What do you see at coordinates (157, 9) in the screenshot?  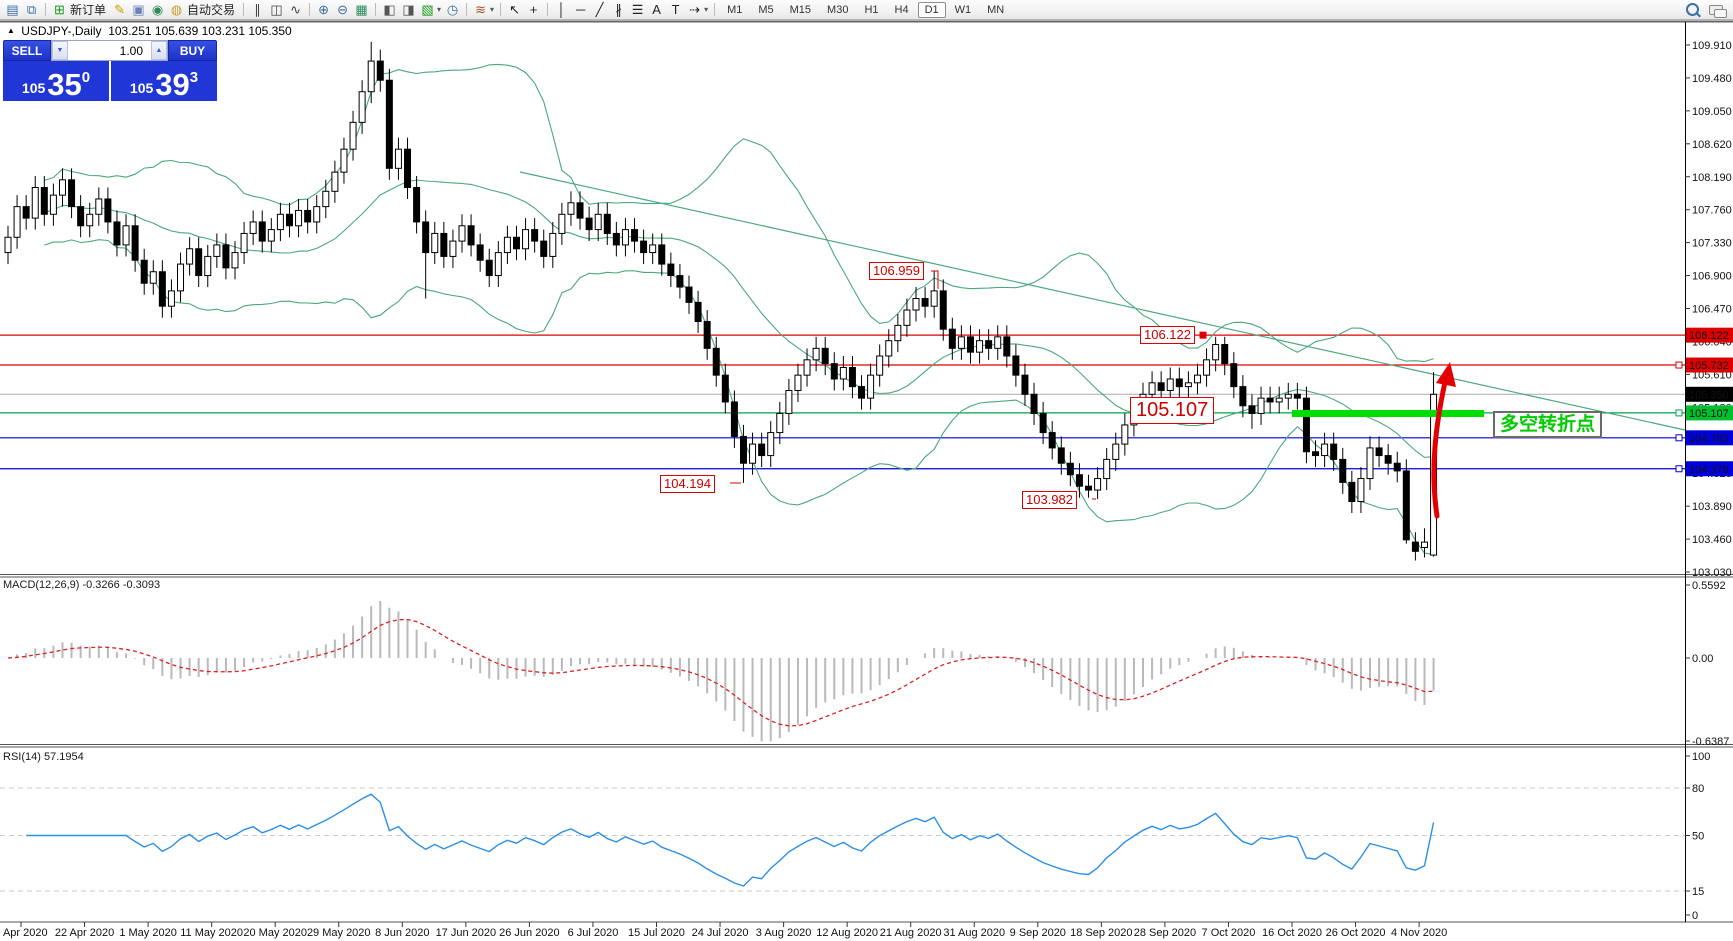 I see `signals-icon: ◉` at bounding box center [157, 9].